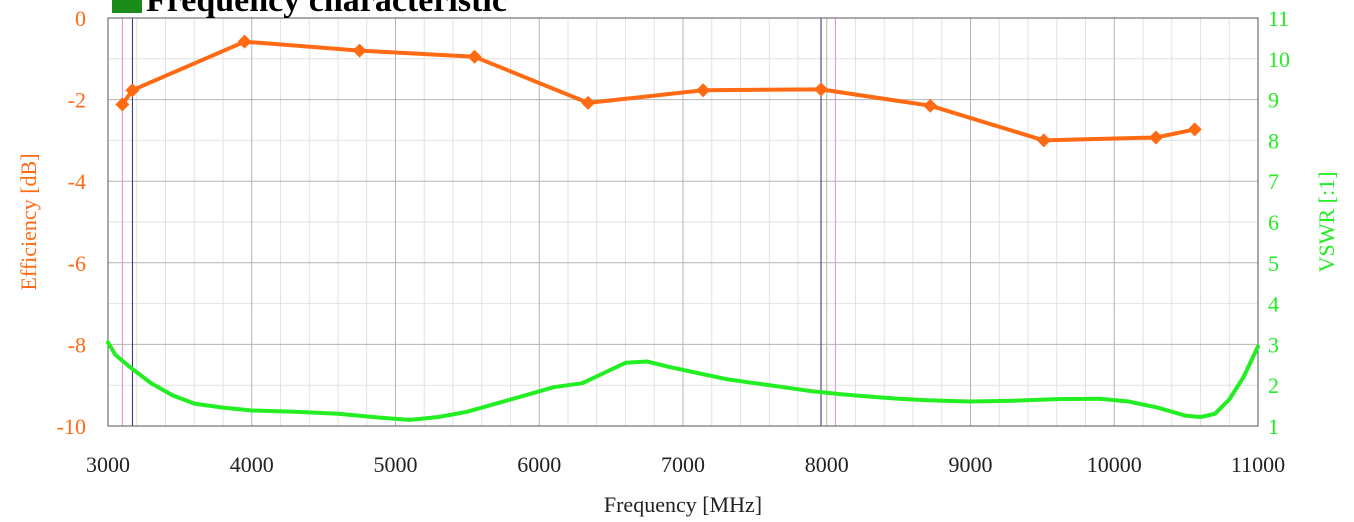 The width and height of the screenshot is (1354, 522). I want to click on y-left-axis-title: Efficiency [dB], so click(28, 221).